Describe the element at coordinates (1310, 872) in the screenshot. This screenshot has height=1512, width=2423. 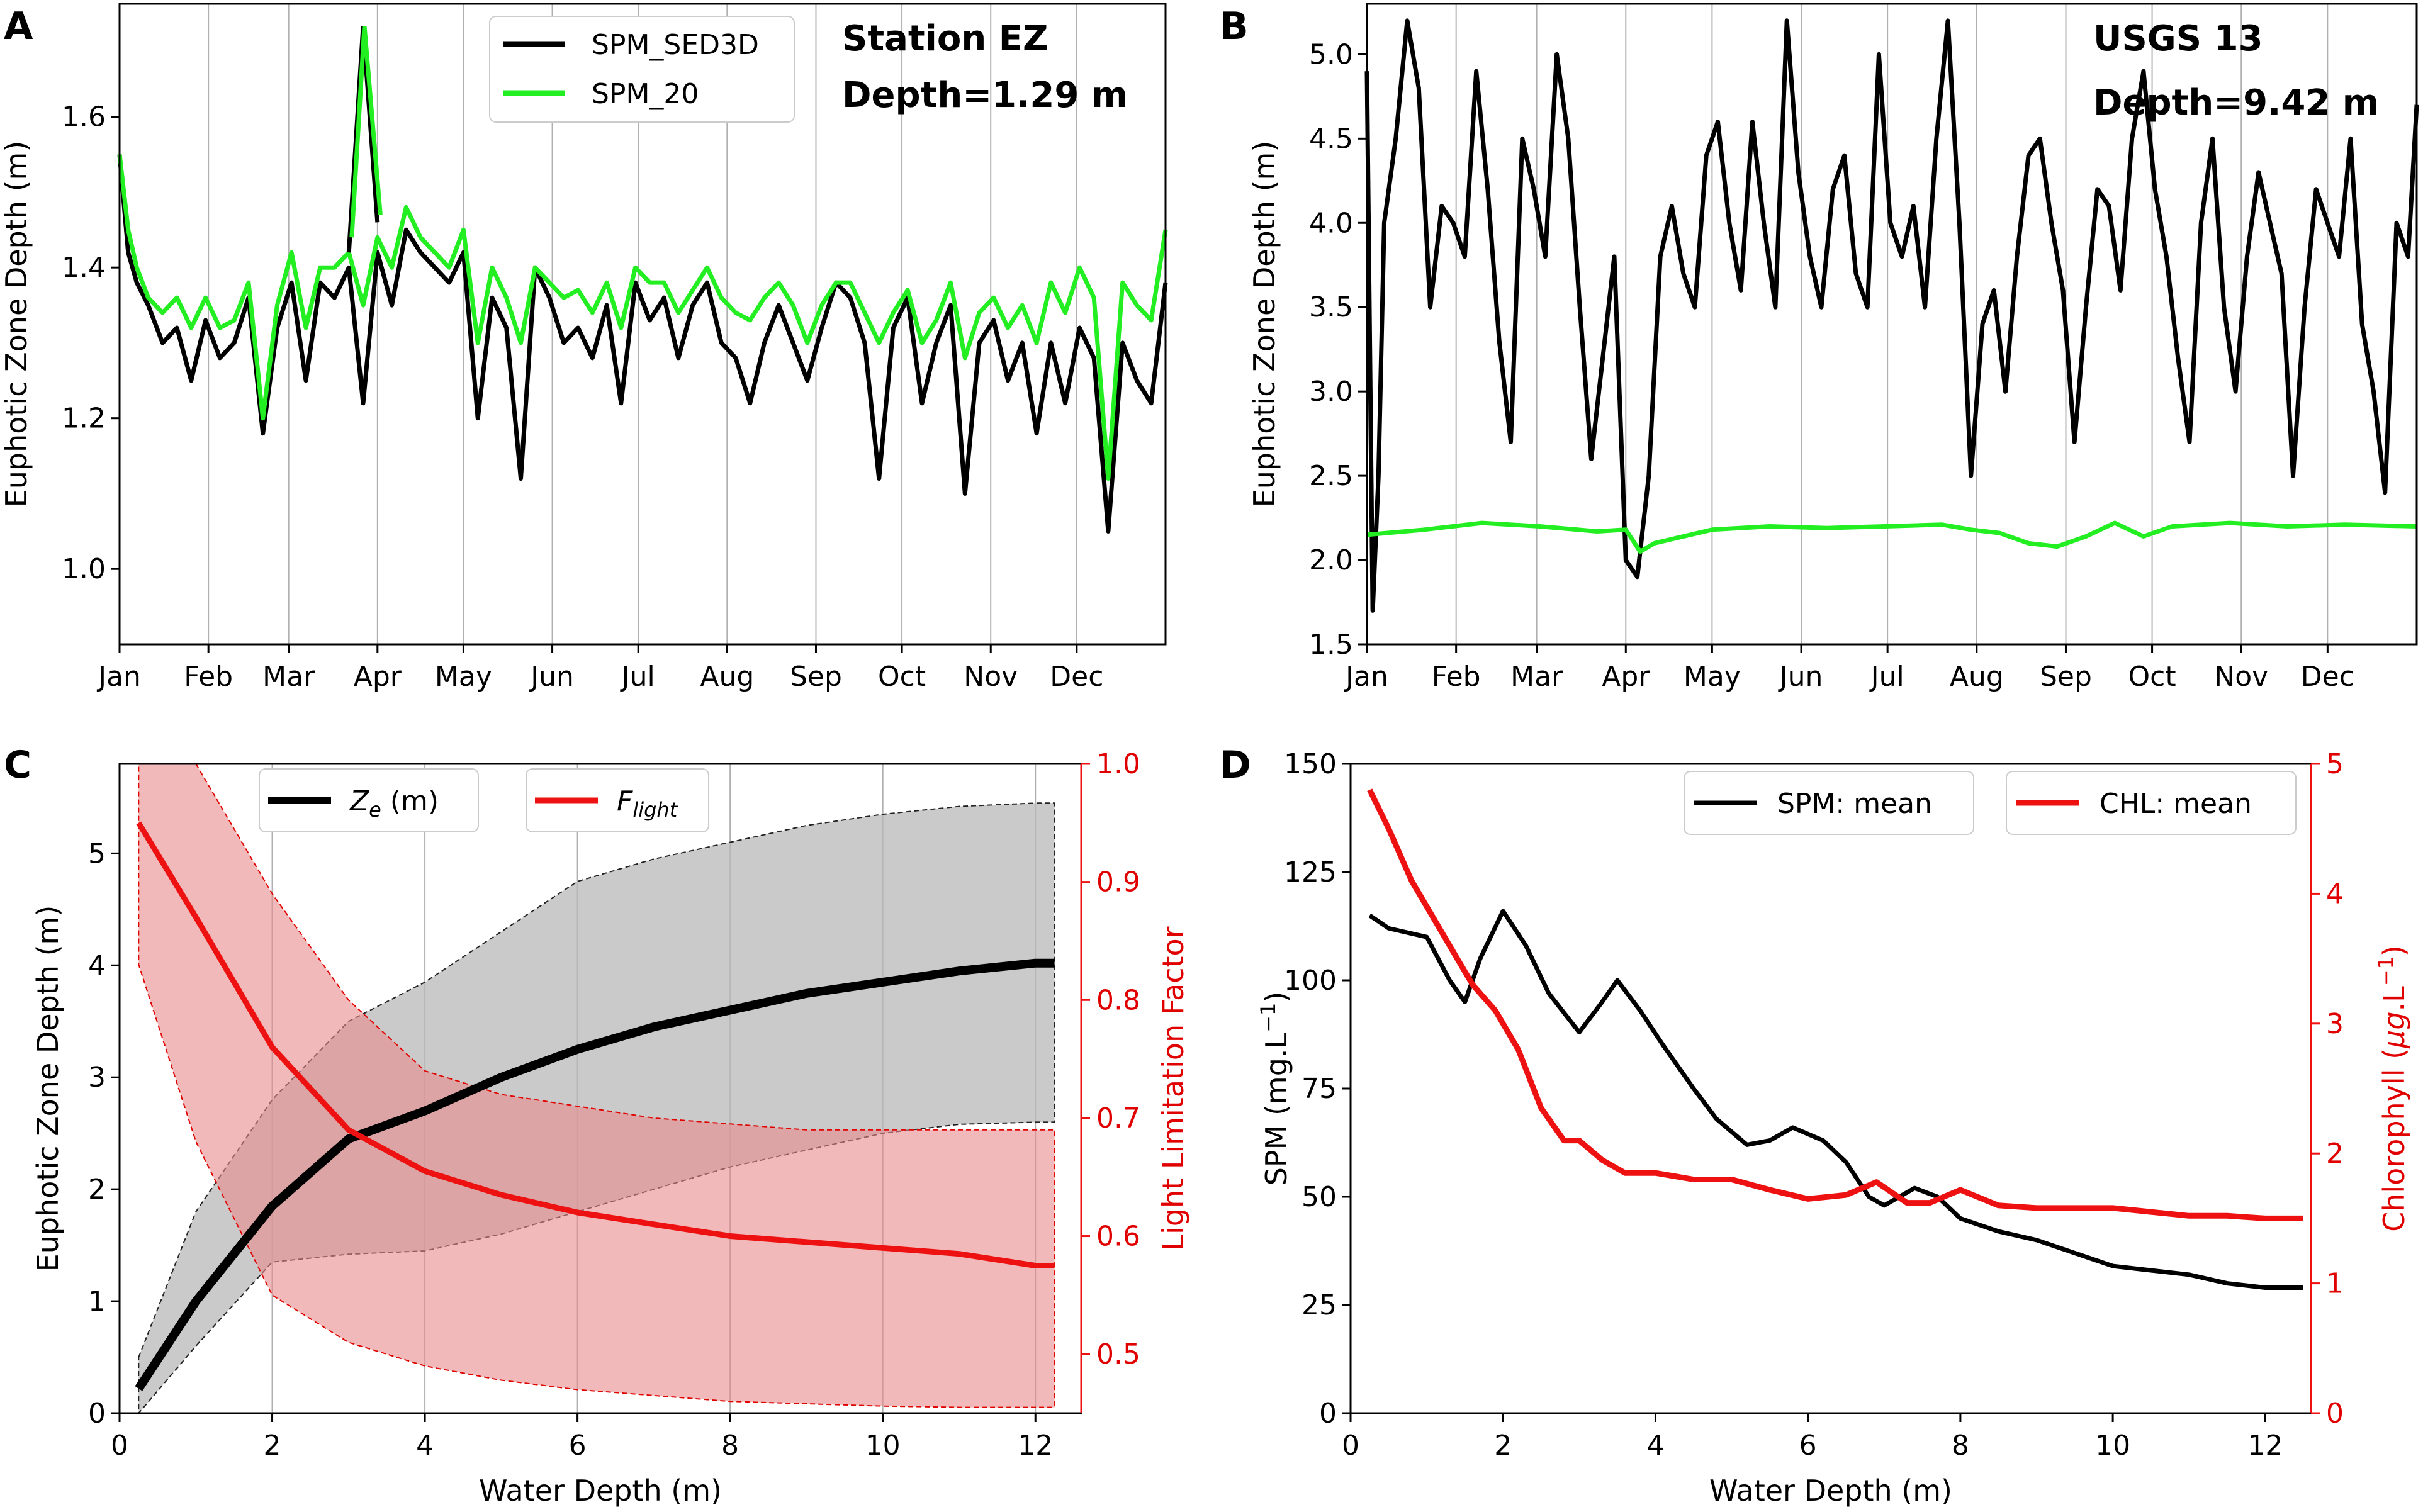
I see `panel-d-y-tick-label: 125` at that location.